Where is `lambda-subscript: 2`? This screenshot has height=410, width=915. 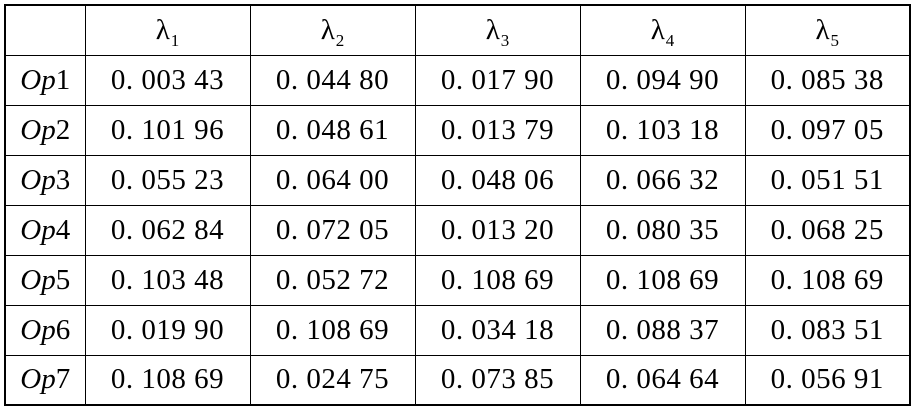
lambda-subscript: 2 is located at coordinates (340, 40).